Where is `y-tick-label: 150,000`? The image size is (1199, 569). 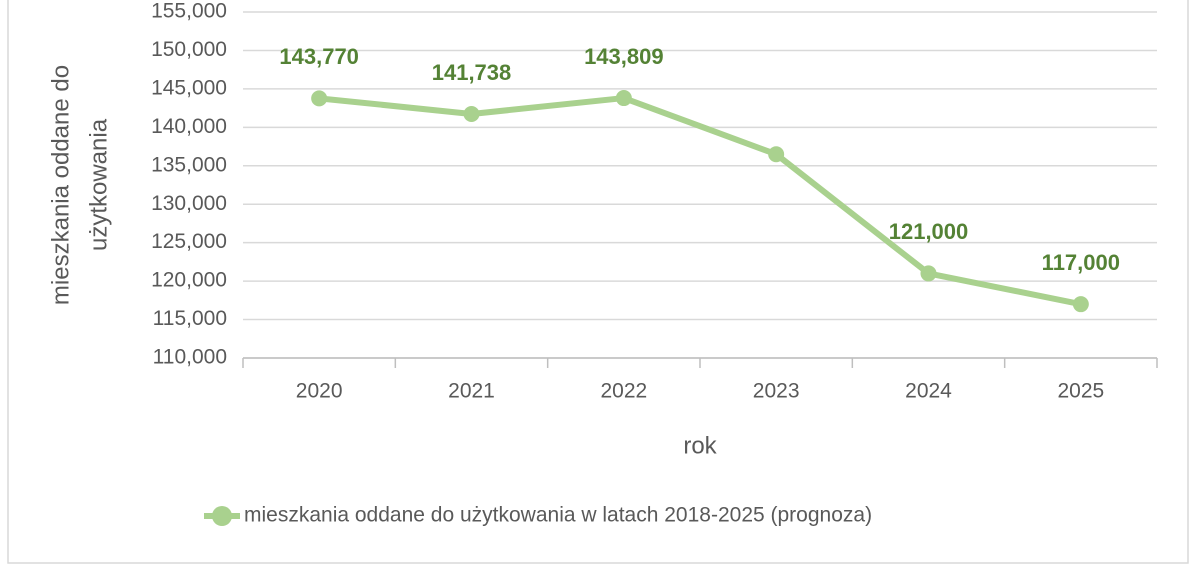
y-tick-label: 150,000 is located at coordinates (189, 49).